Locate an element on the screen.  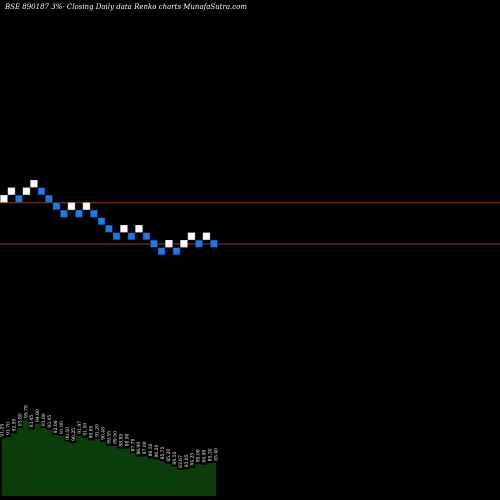
volume-label: 92.50 is located at coordinates (14, 425).